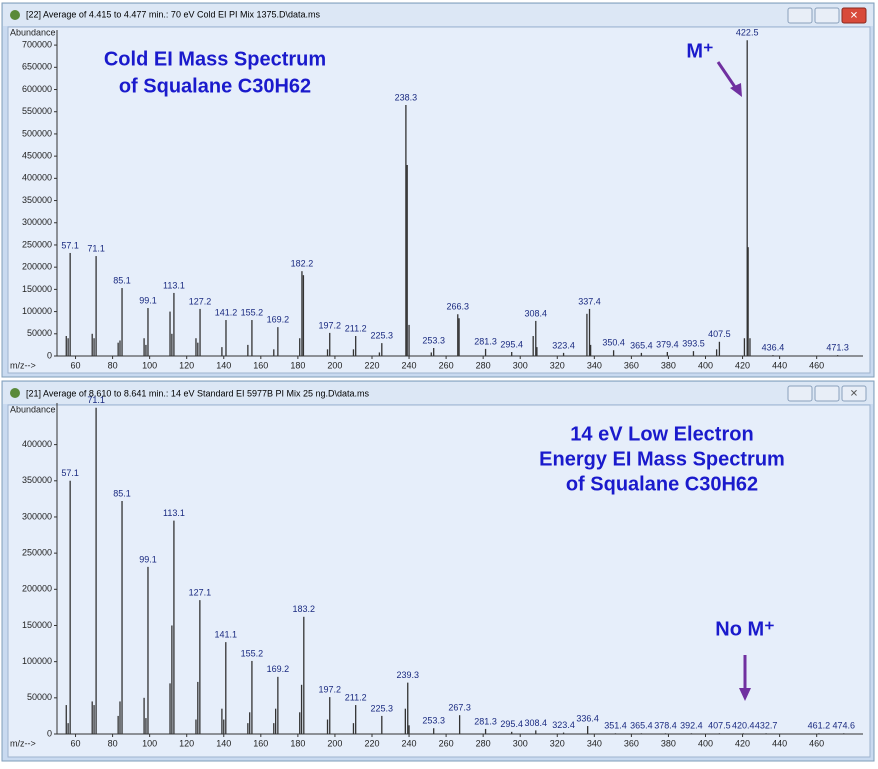 This screenshot has width=878, height=769. What do you see at coordinates (215, 59) in the screenshot?
I see `chart-title: Cold EI Mass Spectrum` at bounding box center [215, 59].